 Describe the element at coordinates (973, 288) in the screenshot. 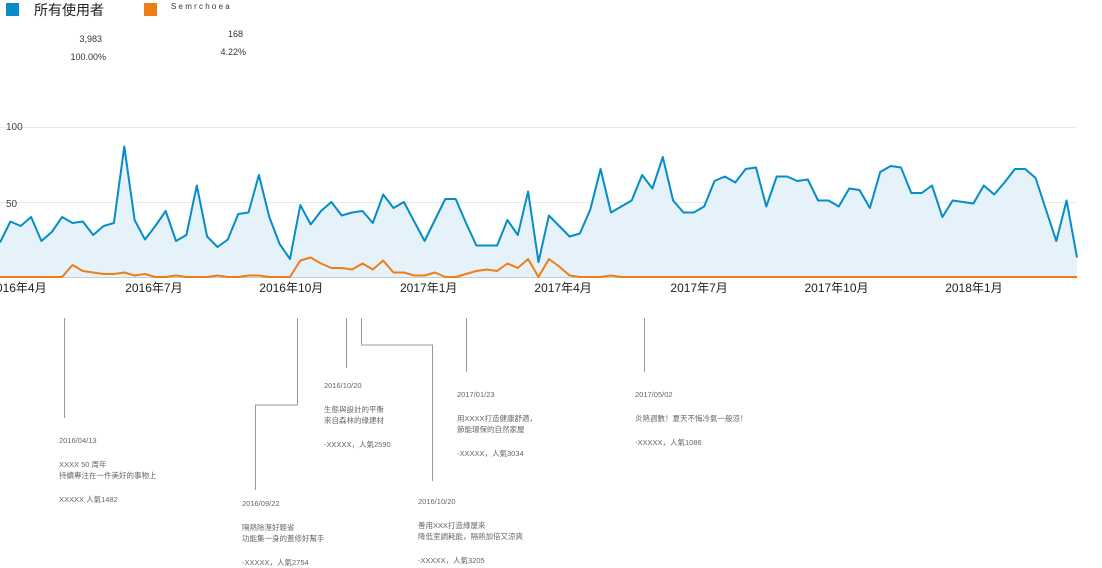

I see `x-tick-label: 2018年1月` at that location.